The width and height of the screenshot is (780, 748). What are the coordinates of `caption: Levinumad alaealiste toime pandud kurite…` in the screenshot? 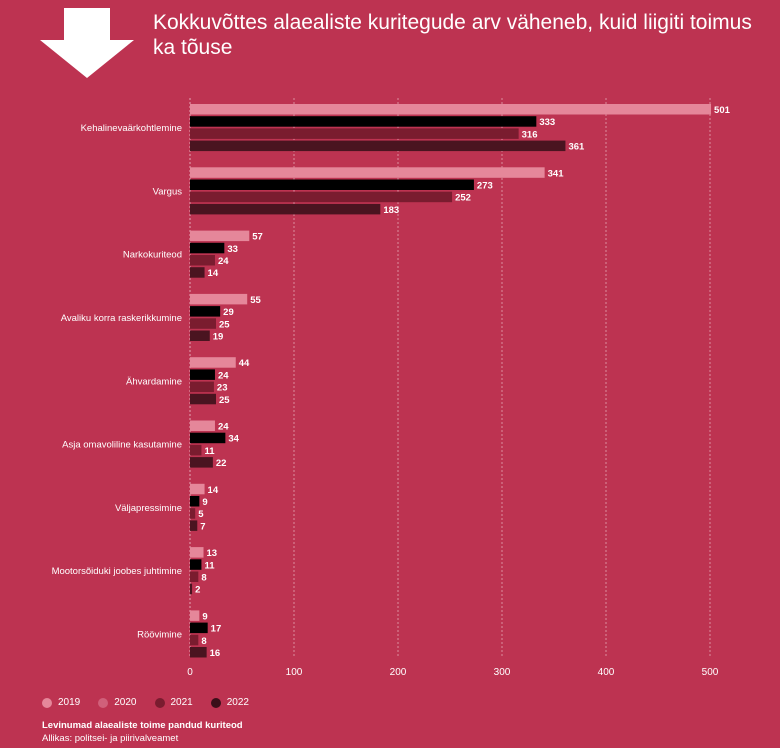 It's located at (142, 732).